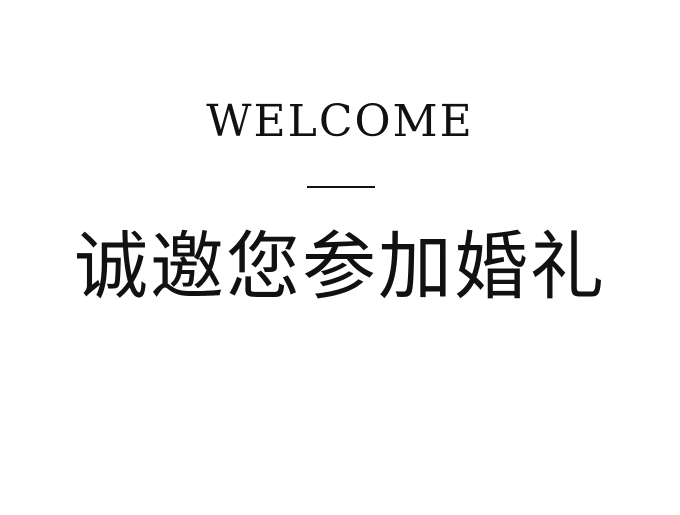 The image size is (680, 515). Describe the element at coordinates (341, 187) in the screenshot. I see `divider-line` at that location.